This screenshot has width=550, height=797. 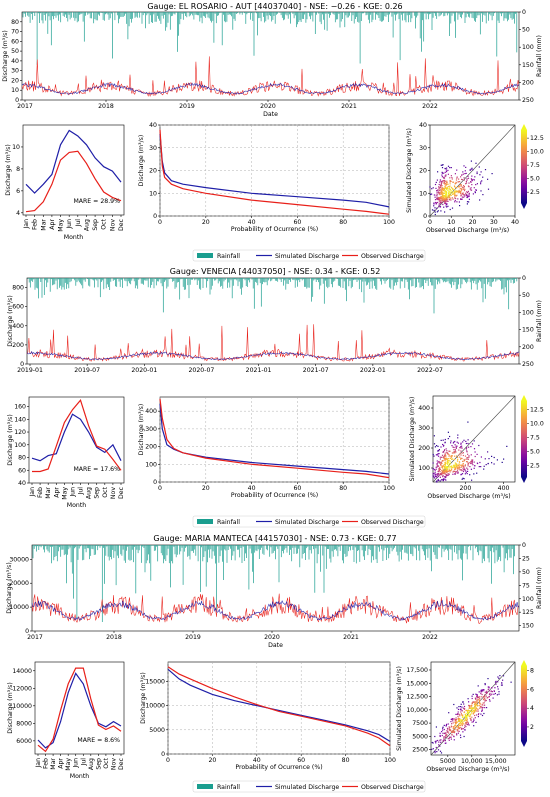 What do you see at coordinates (73, 181) in the screenshot?
I see `observed-monthly-line` at bounding box center [73, 181].